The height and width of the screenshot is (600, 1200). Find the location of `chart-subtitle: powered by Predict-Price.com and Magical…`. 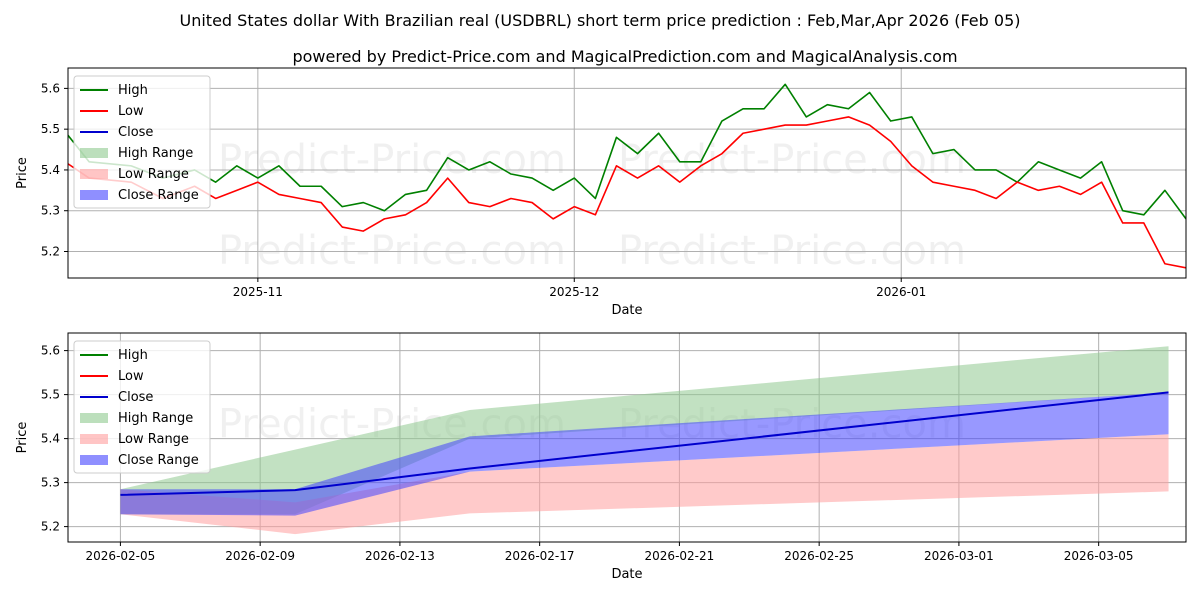

chart-subtitle: powered by Predict-Price.com and Magical… is located at coordinates (624, 56).